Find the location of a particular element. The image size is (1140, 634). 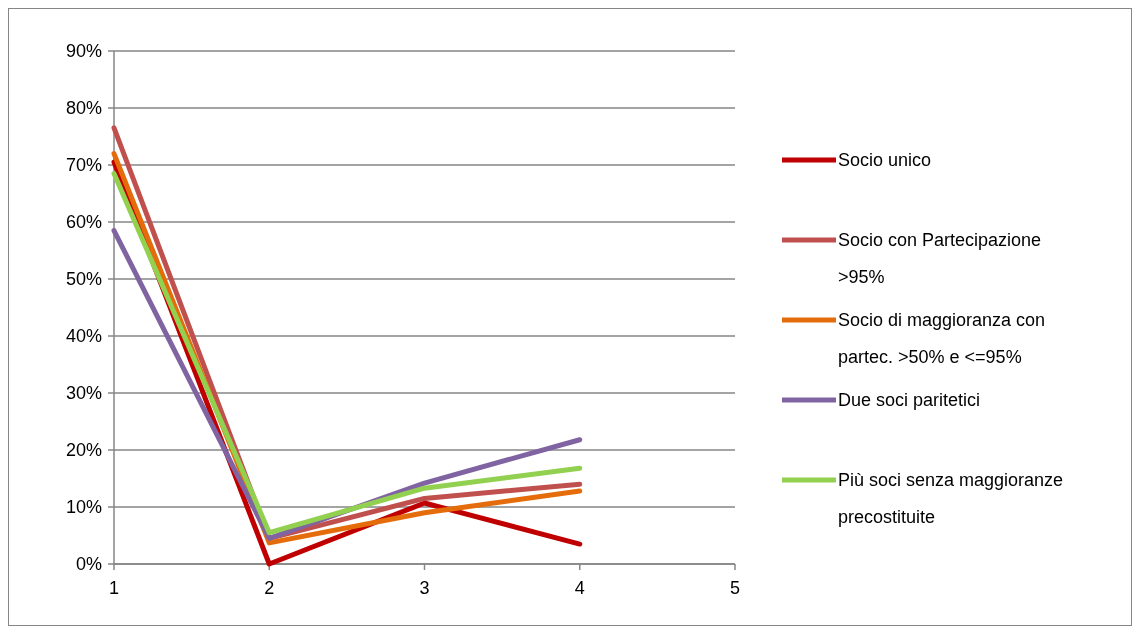

y-tick-label: 50% is located at coordinates (83, 279).